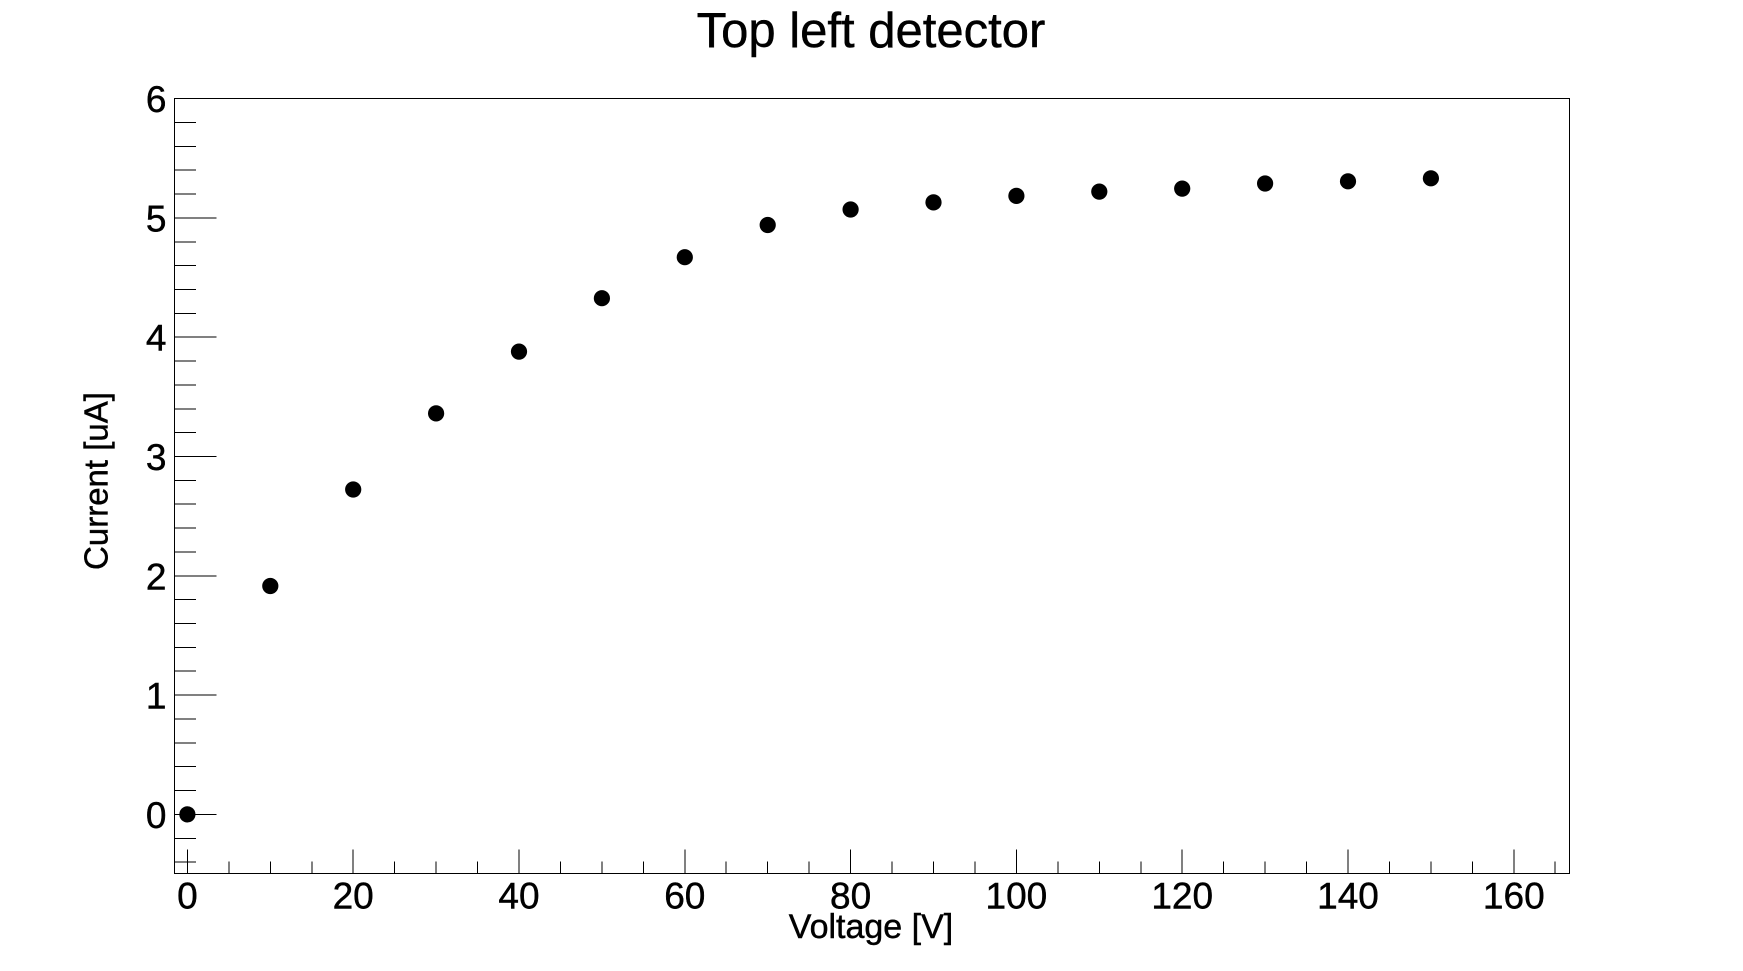 Image resolution: width=1743 pixels, height=971 pixels. I want to click on svg-text: 6, so click(156, 99).